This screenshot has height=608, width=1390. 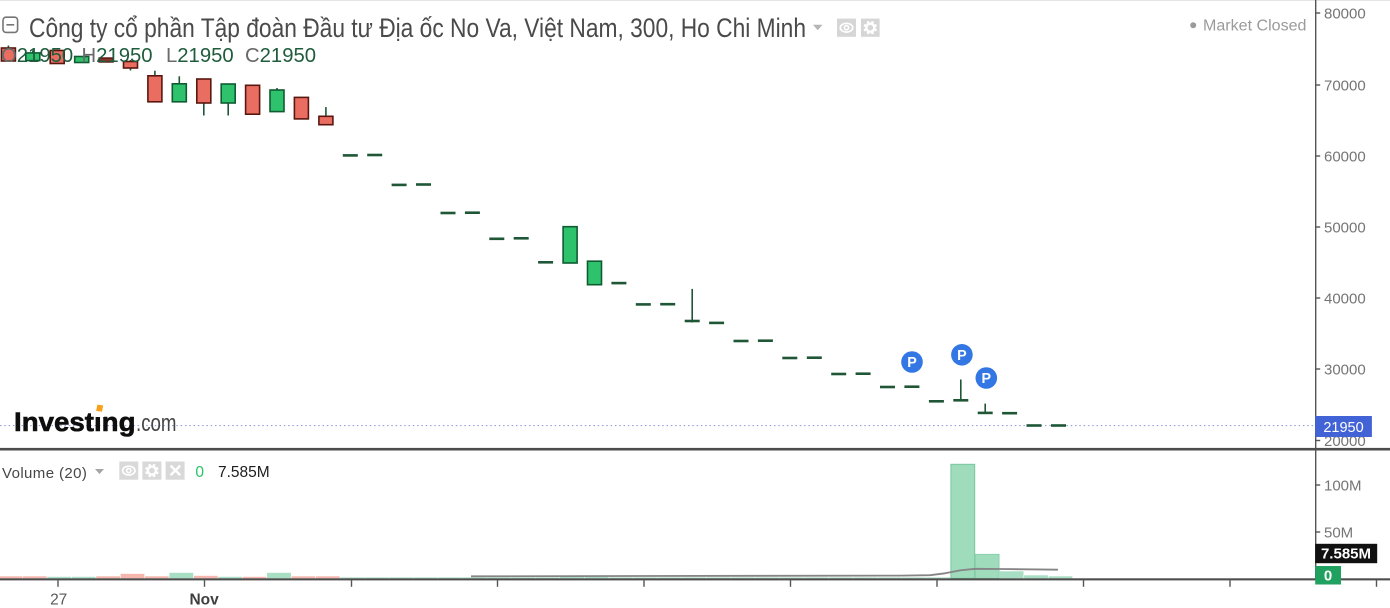 I want to click on svg-text: .com, so click(x=156, y=423).